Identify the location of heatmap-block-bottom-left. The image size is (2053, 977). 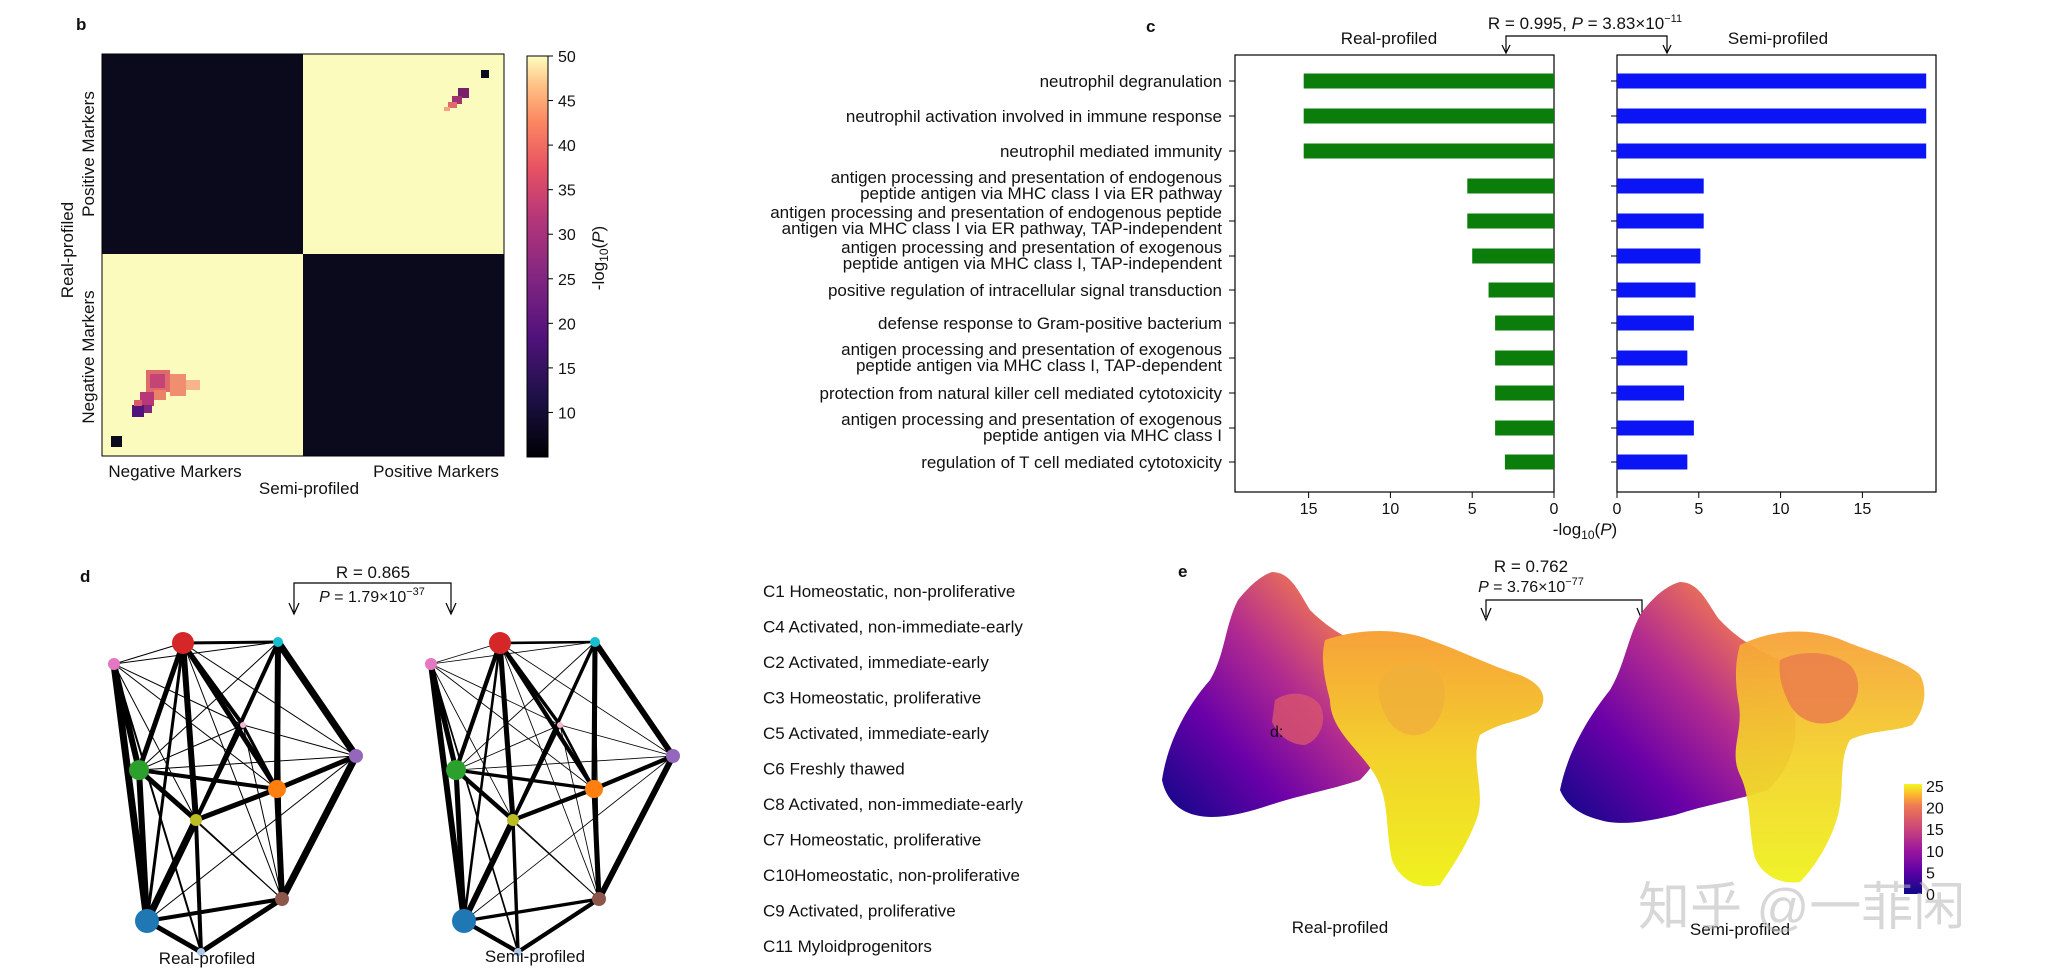
(202, 355).